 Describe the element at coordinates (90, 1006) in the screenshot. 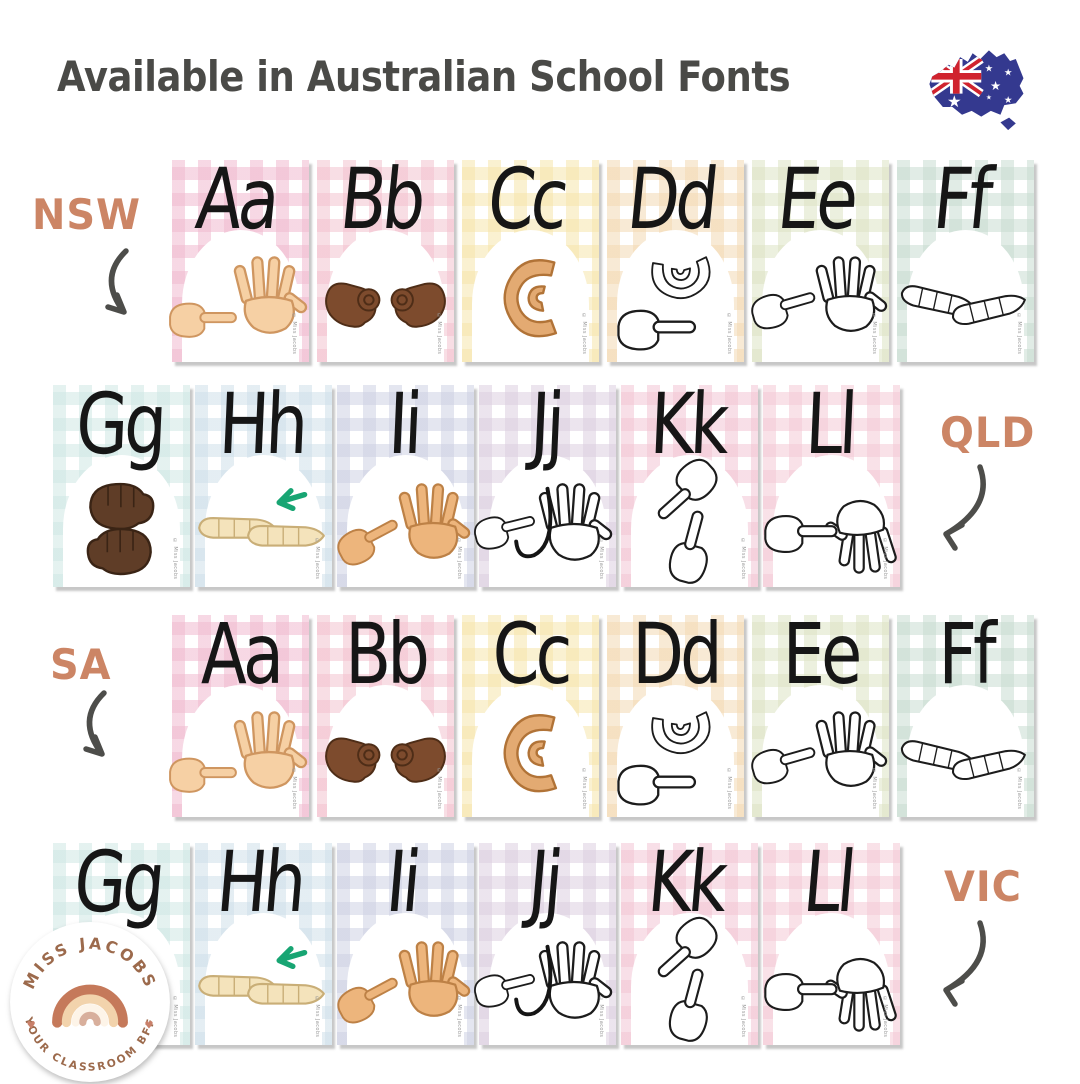

I see `boho-rainbow-icon` at that location.